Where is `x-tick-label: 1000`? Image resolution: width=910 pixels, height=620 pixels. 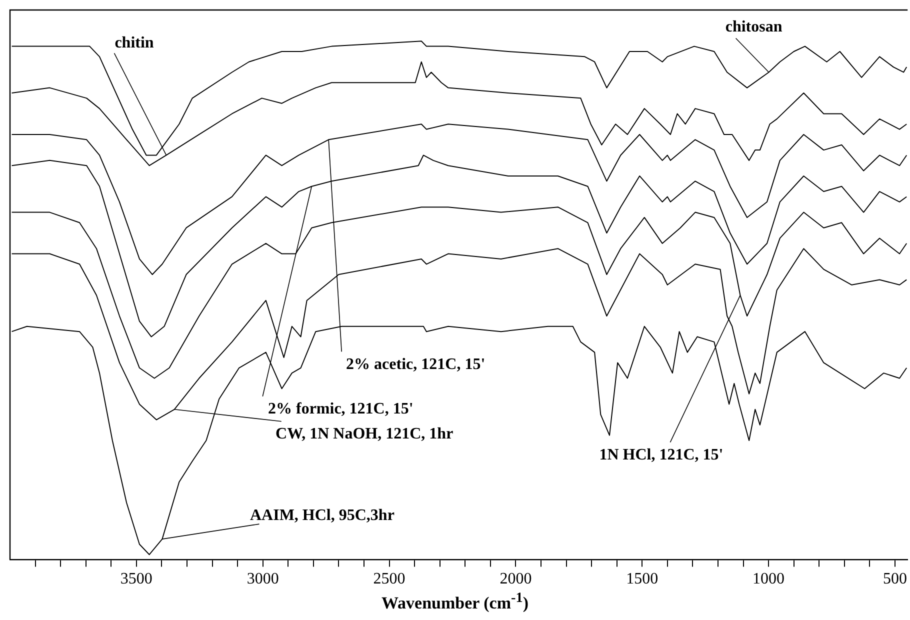
x-tick-label: 1000 is located at coordinates (768, 579).